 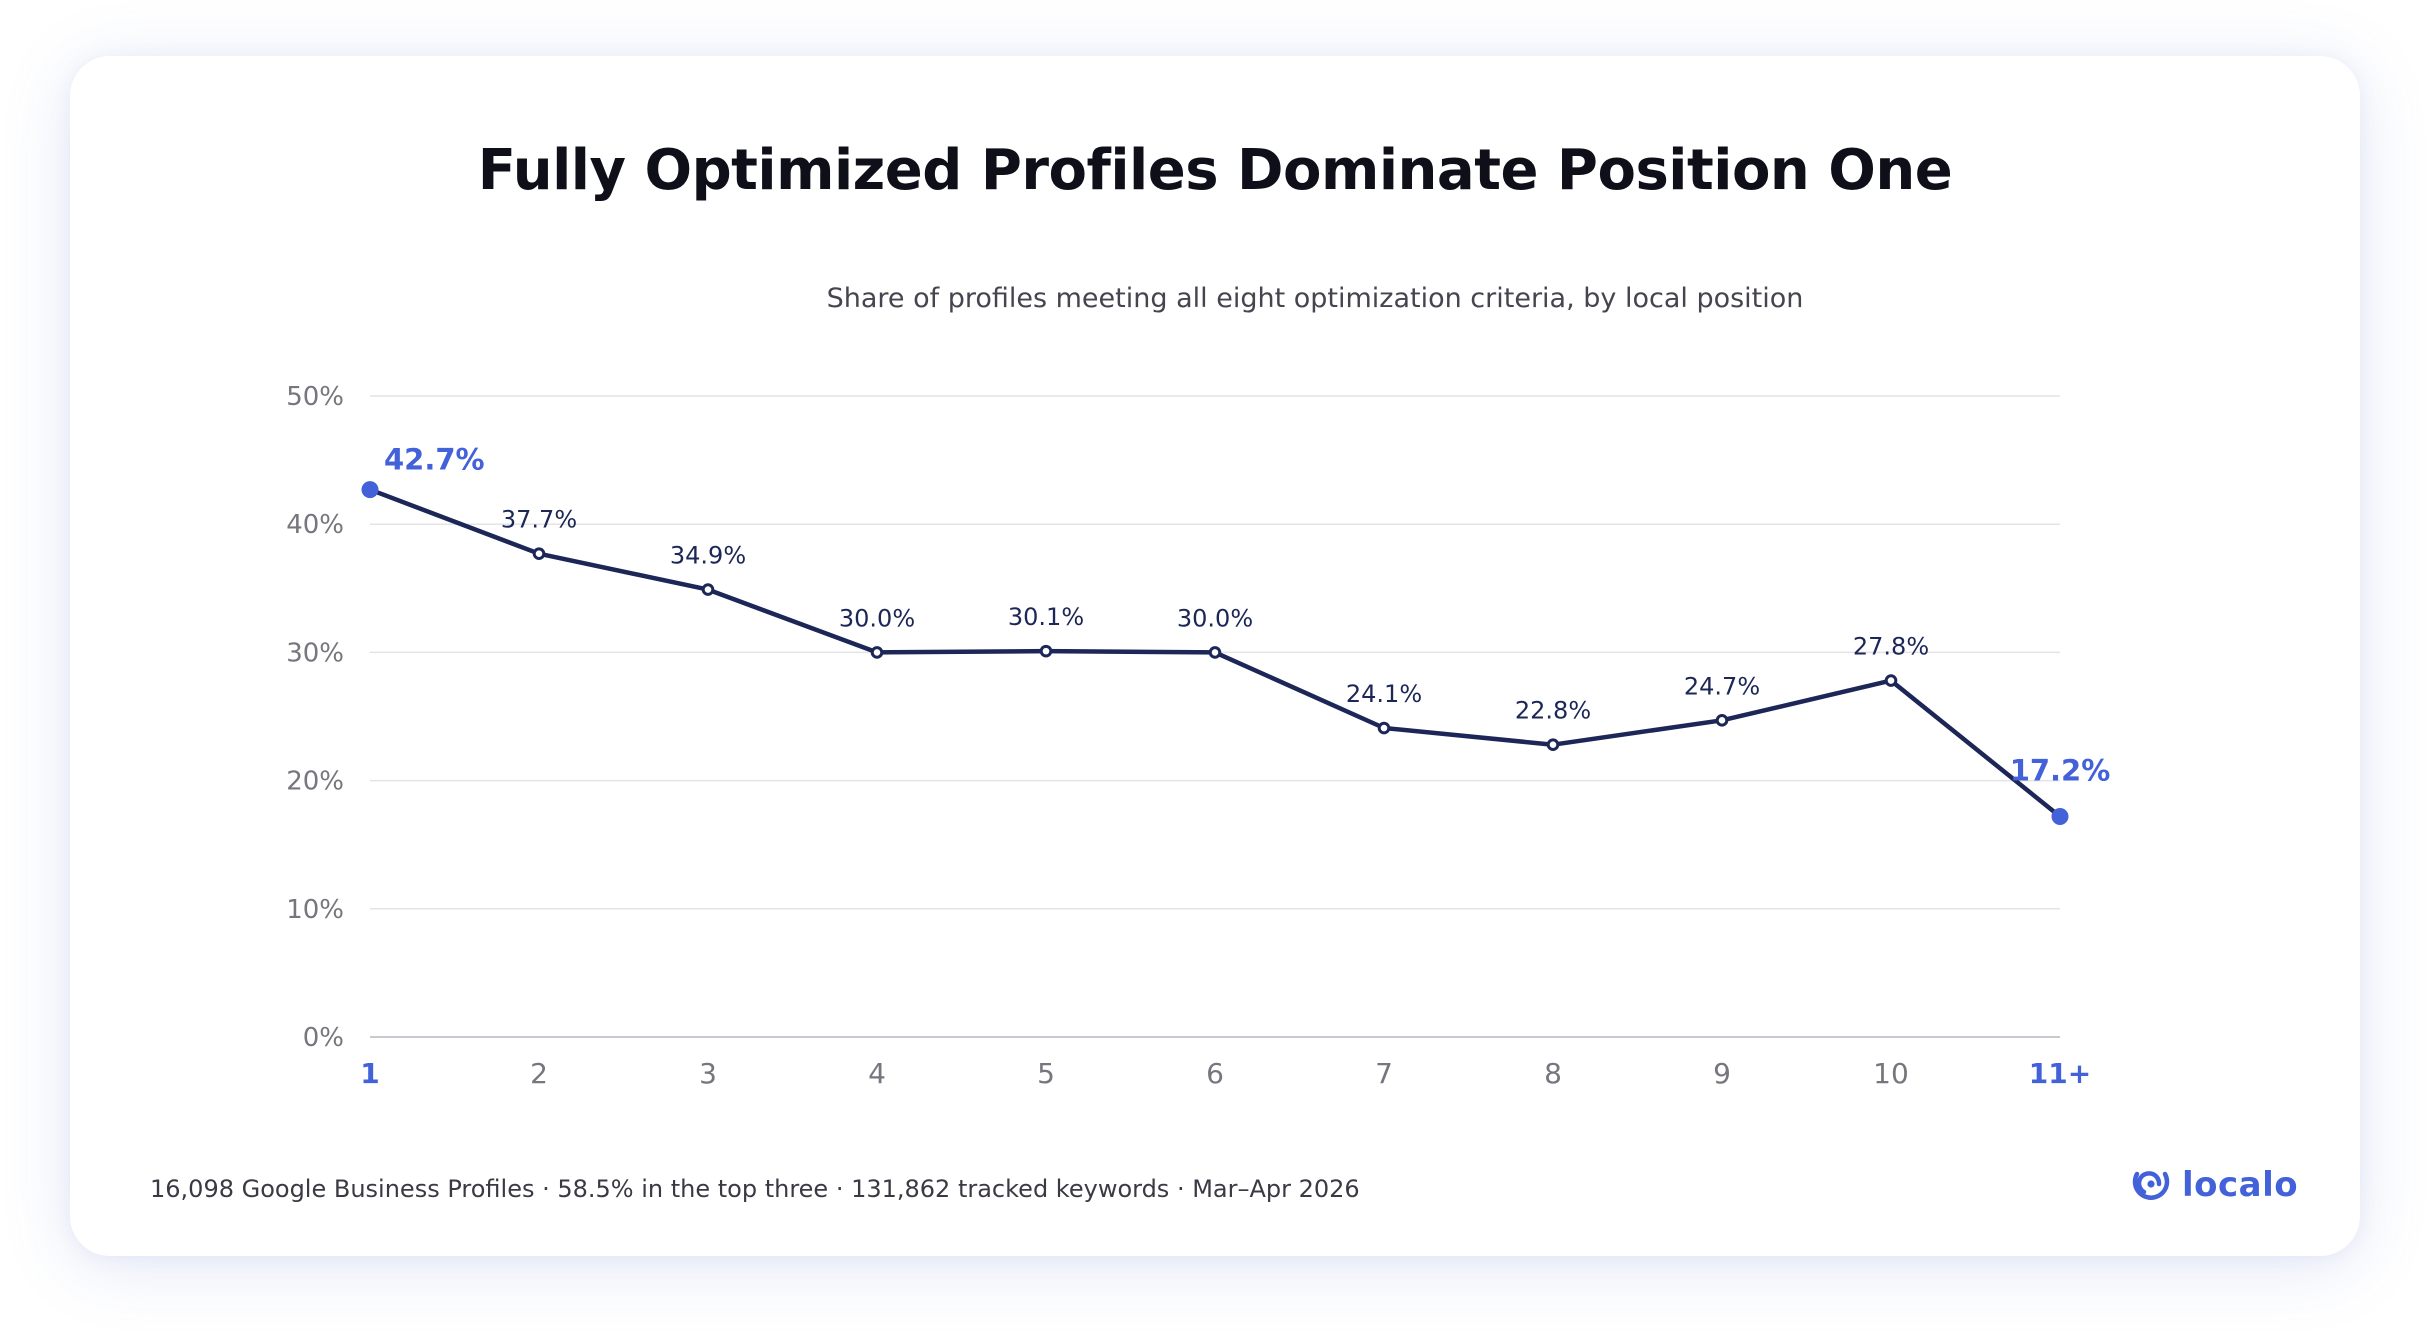 What do you see at coordinates (708, 556) in the screenshot?
I see `data-label: 34.9%` at bounding box center [708, 556].